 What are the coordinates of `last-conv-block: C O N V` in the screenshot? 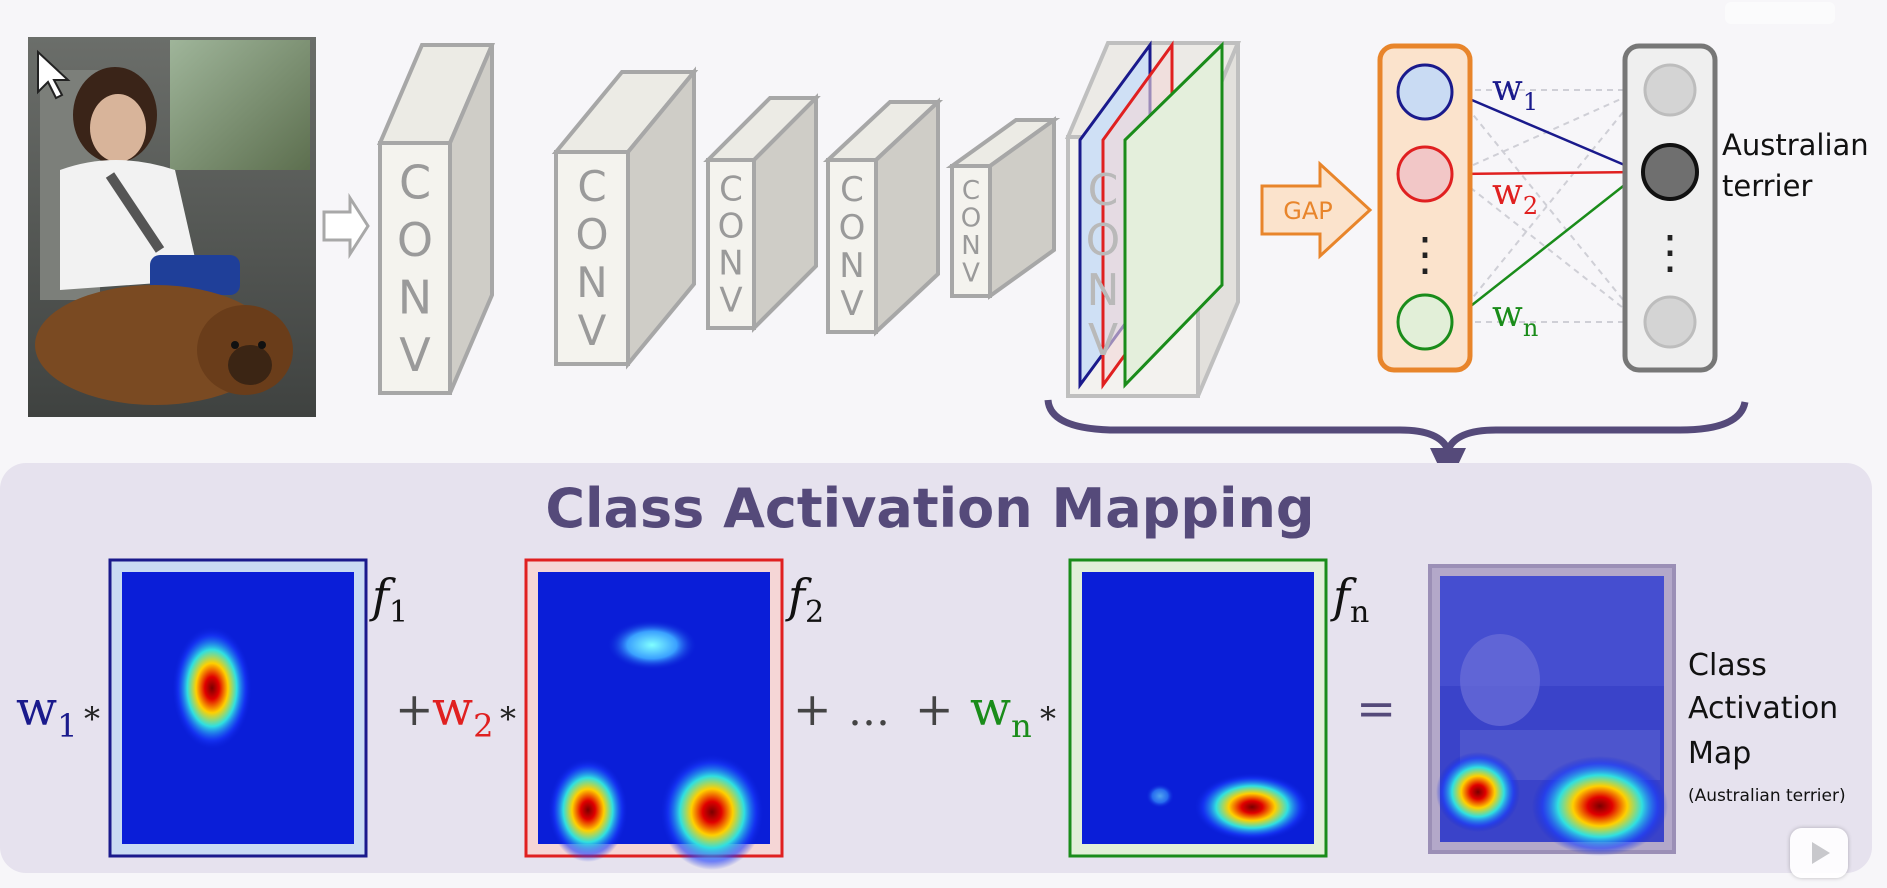 It's located at (1153, 219).